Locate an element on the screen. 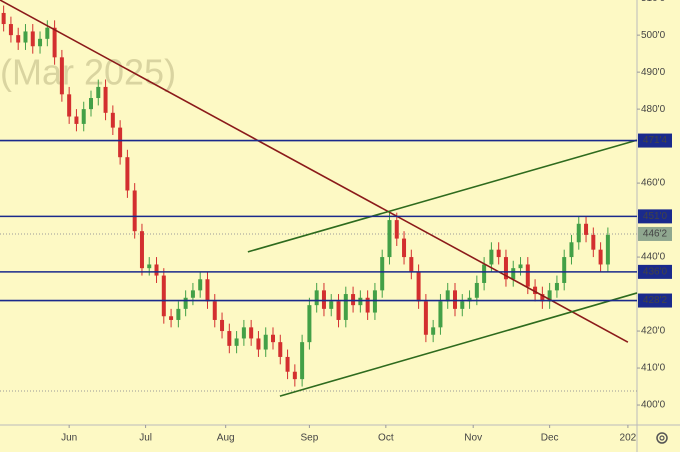 Image resolution: width=680 pixels, height=452 pixels. trend-line is located at coordinates (458, 344).